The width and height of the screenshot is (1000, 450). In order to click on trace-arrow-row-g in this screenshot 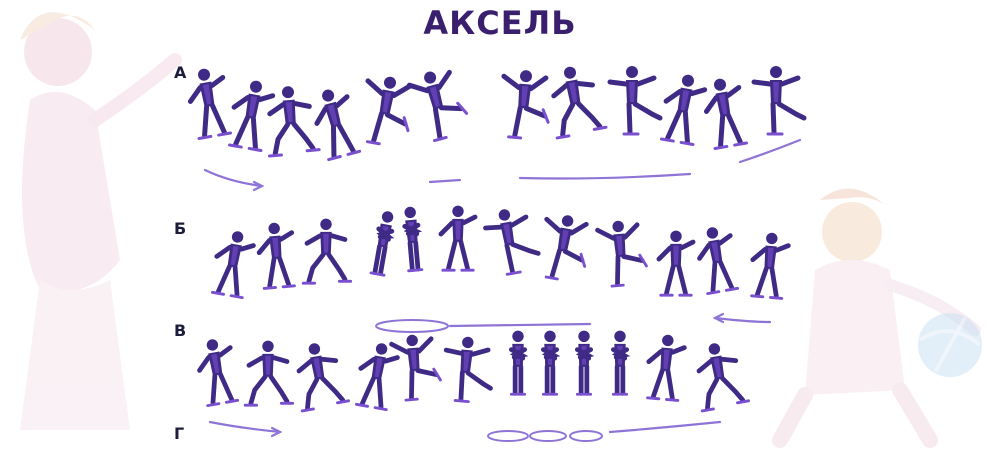, I will do `click(276, 432)`.